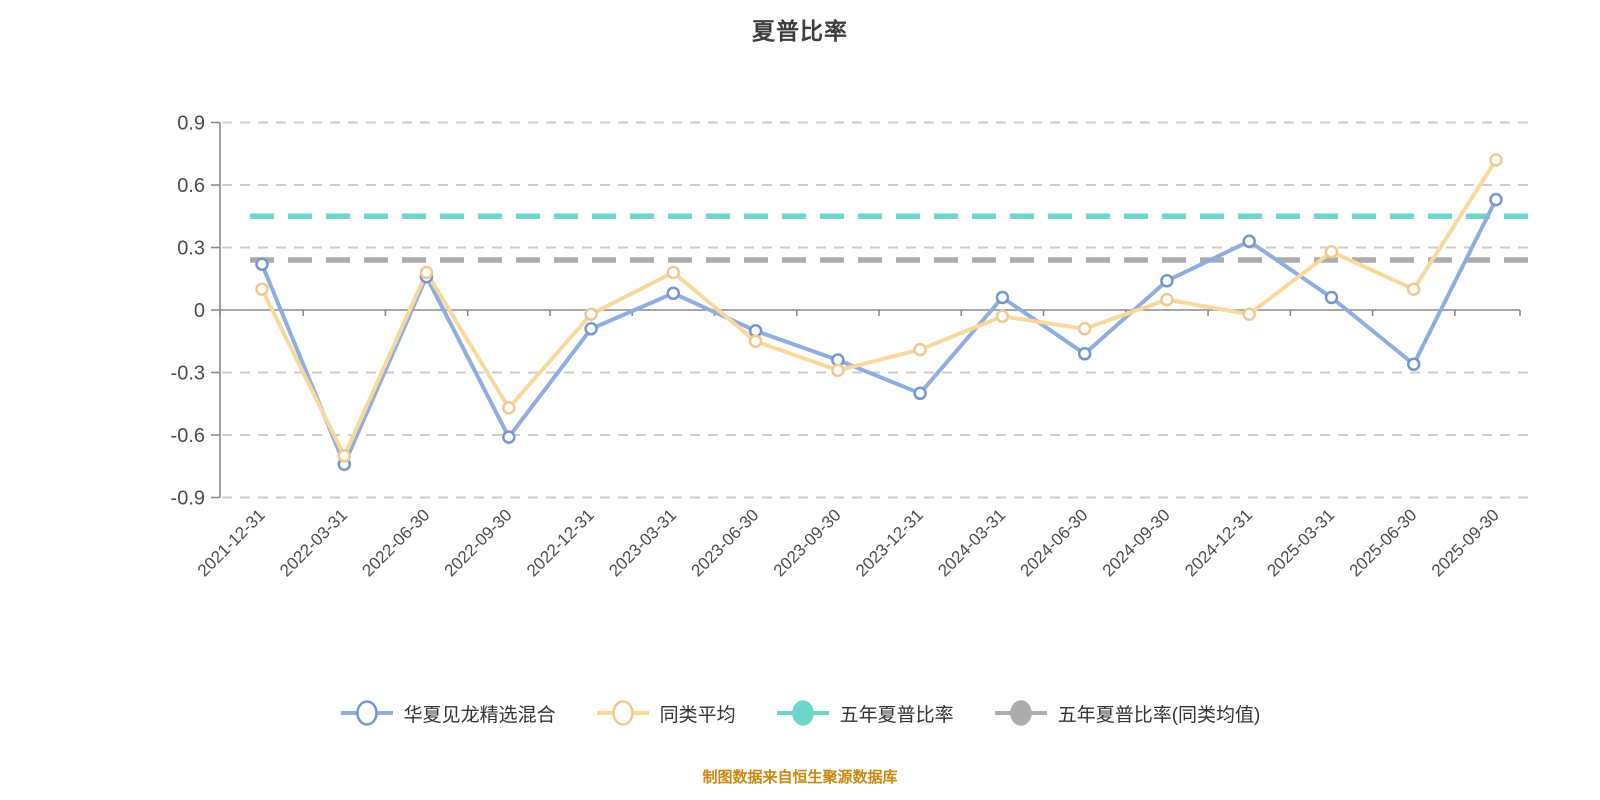 Image resolution: width=1600 pixels, height=800 pixels. What do you see at coordinates (1465, 542) in the screenshot?
I see `x-axis-label: 2025-09-30` at bounding box center [1465, 542].